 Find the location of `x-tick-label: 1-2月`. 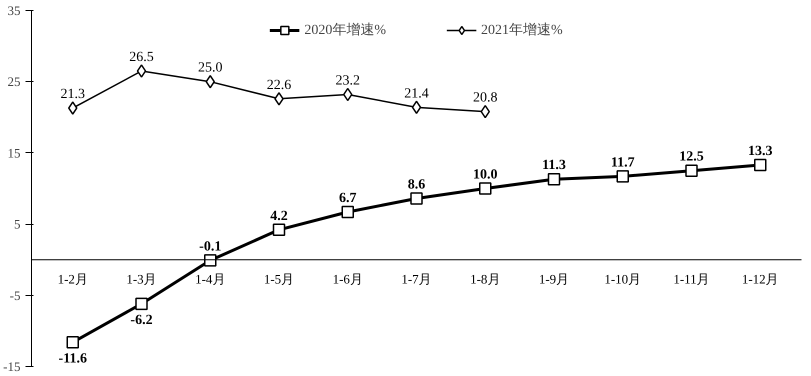

x-tick-label: 1-2月 is located at coordinates (73, 279).